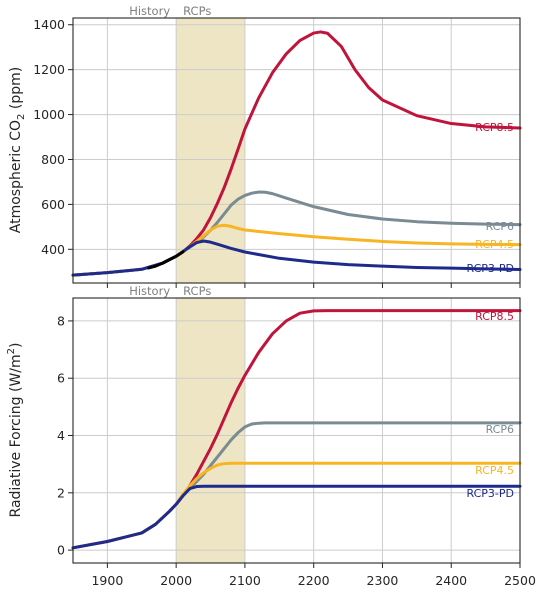  What do you see at coordinates (494, 316) in the screenshot?
I see `panel1-series-label-rcp8-5: RCP8.5` at bounding box center [494, 316].